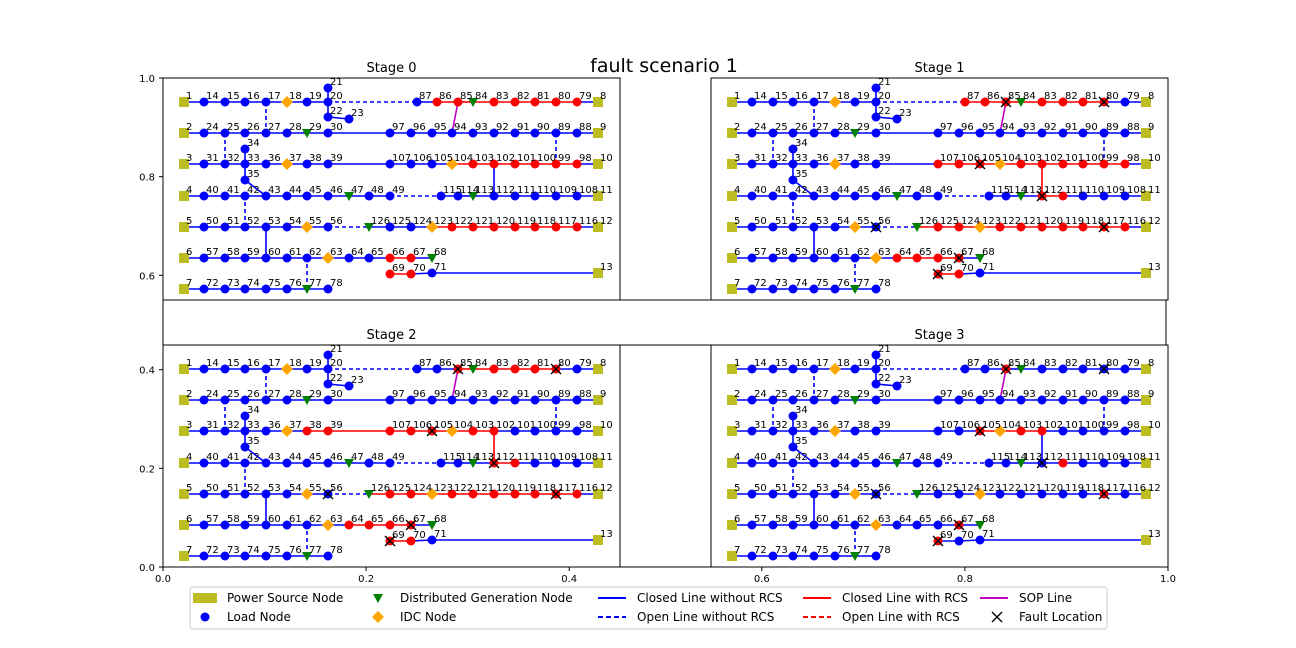 Image resolution: width=1296 pixels, height=648 pixels. I want to click on node-label-15: 15, so click(781, 363).